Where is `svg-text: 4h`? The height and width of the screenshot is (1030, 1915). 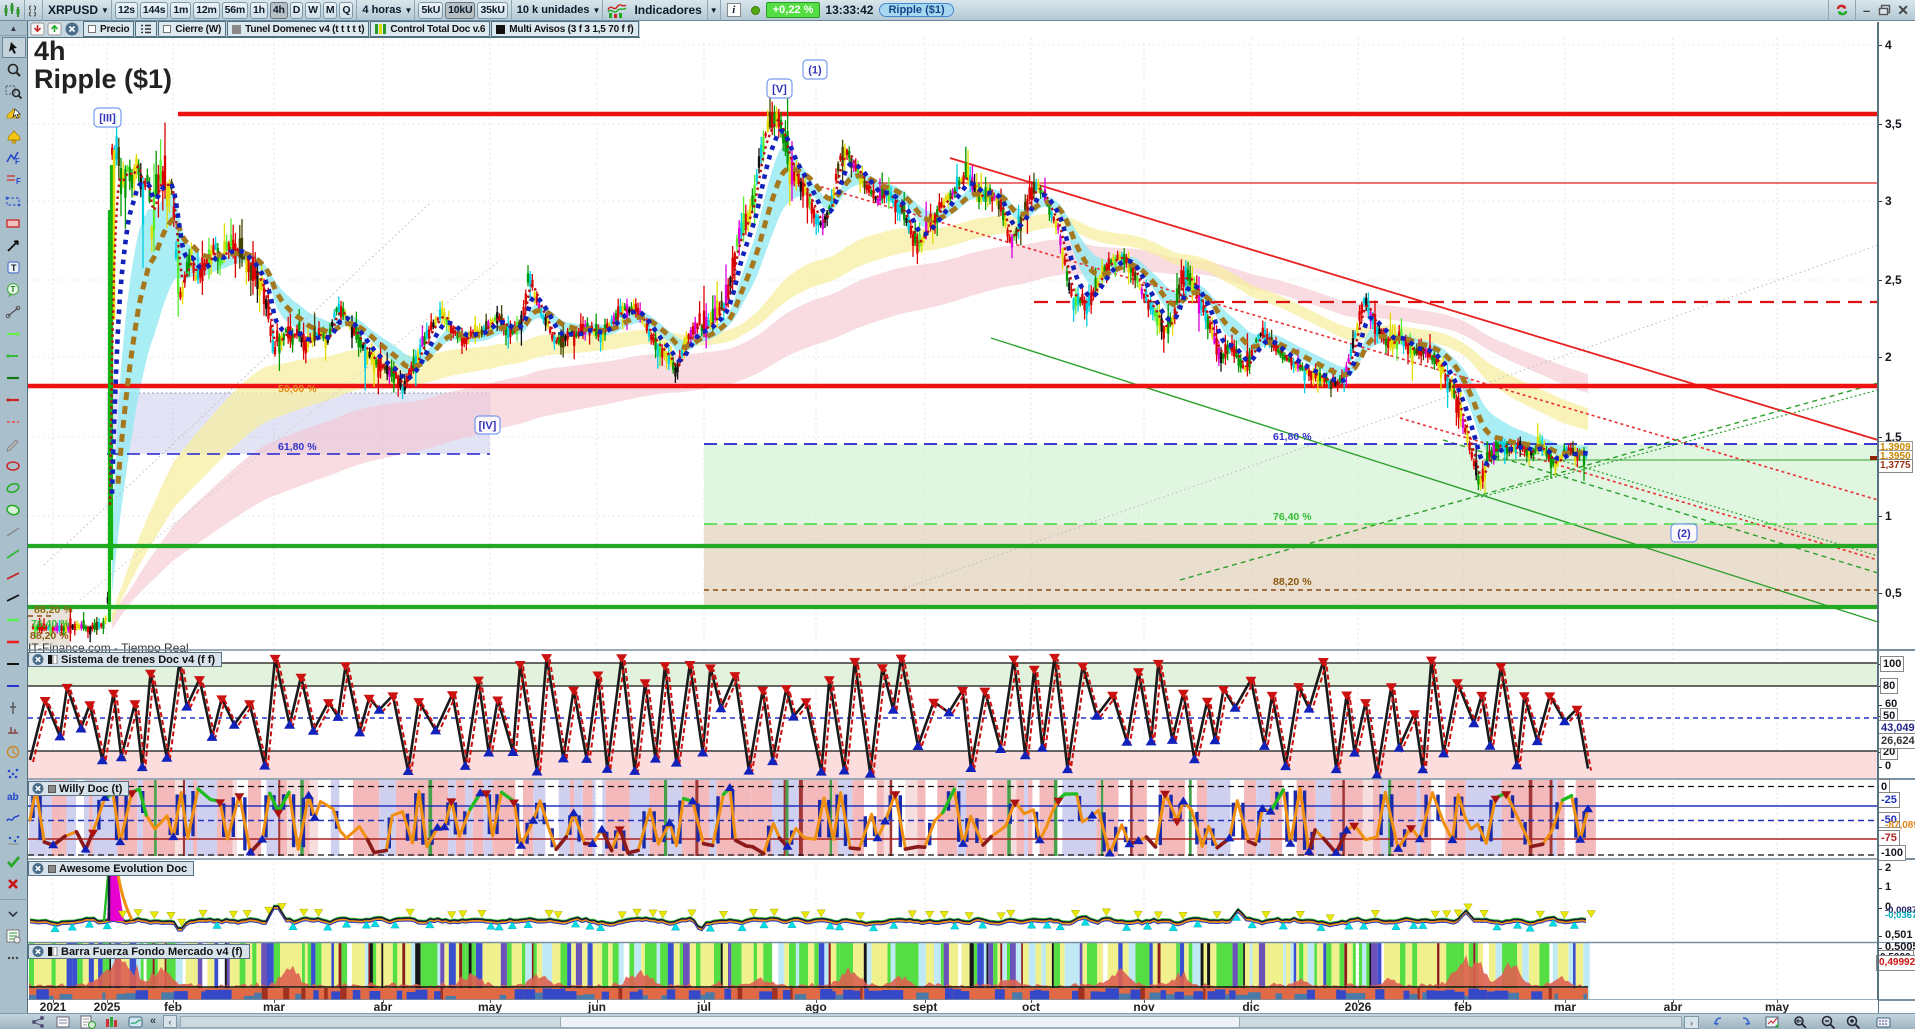 svg-text: 4h is located at coordinates (50, 51).